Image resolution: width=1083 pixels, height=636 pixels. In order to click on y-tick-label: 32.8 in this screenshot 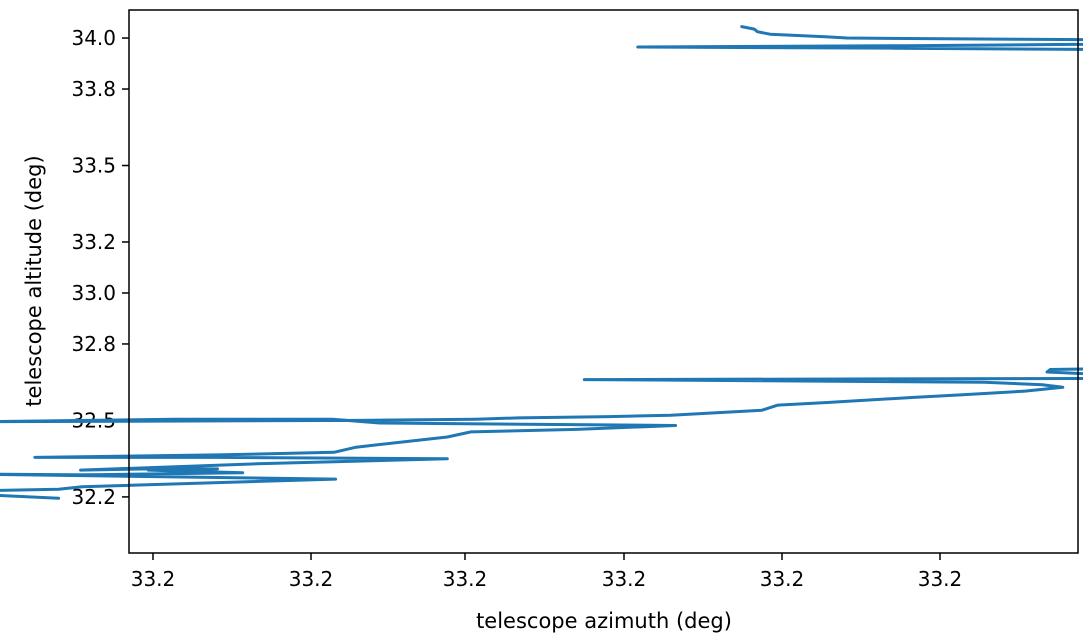, I will do `click(93, 344)`.